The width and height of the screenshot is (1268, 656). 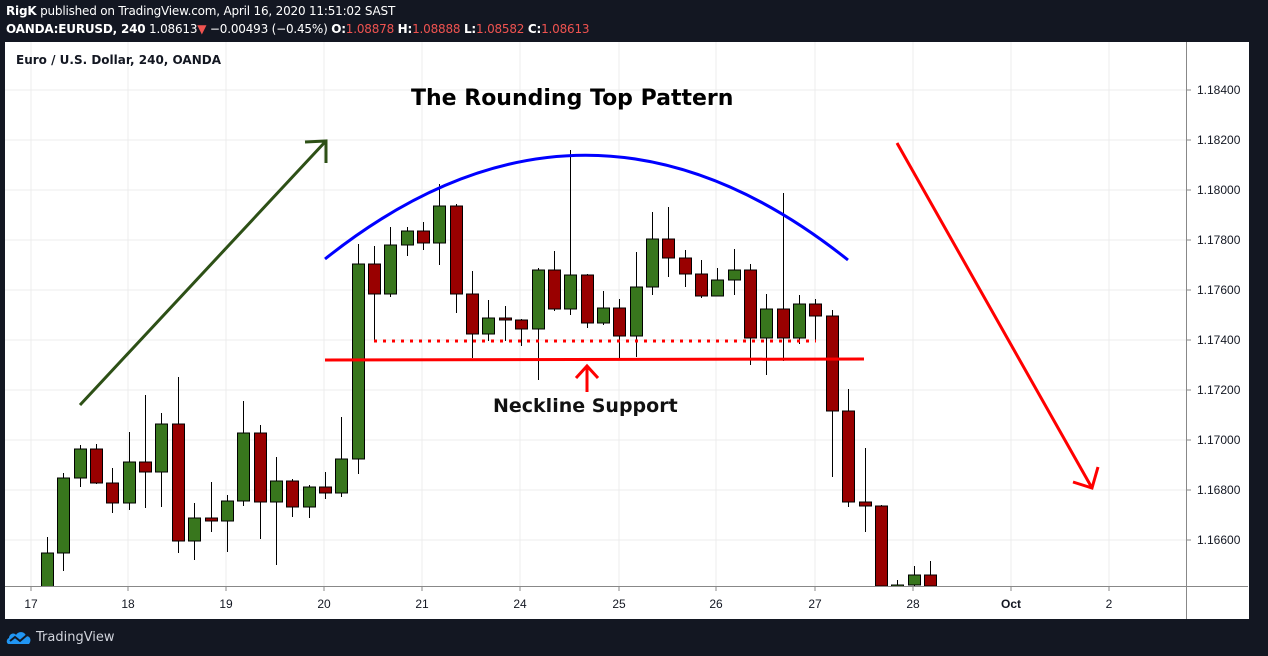 What do you see at coordinates (587, 377) in the screenshot?
I see `up-arrow-icon` at bounding box center [587, 377].